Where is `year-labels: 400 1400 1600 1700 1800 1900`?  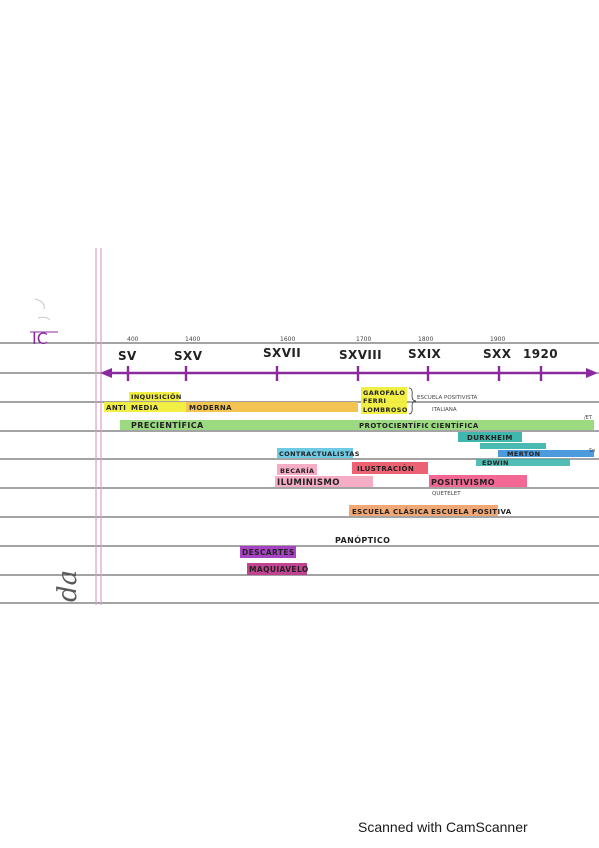 year-labels: 400 1400 1600 1700 1800 1900 is located at coordinates (316, 339).